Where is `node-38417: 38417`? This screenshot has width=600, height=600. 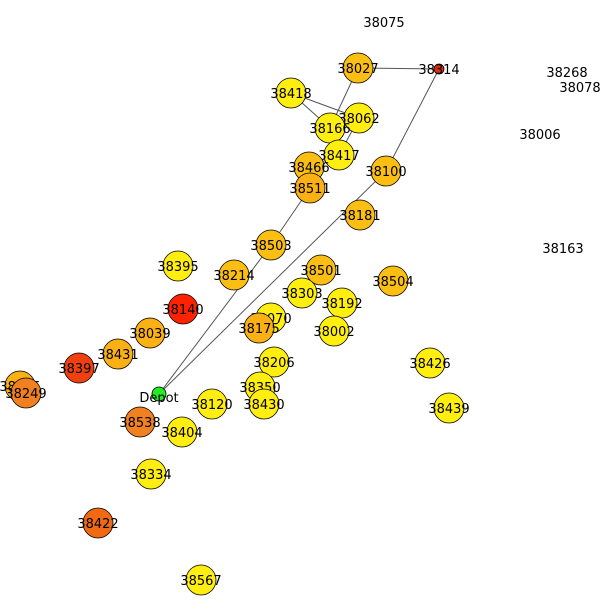
node-38417: 38417 is located at coordinates (339, 155).